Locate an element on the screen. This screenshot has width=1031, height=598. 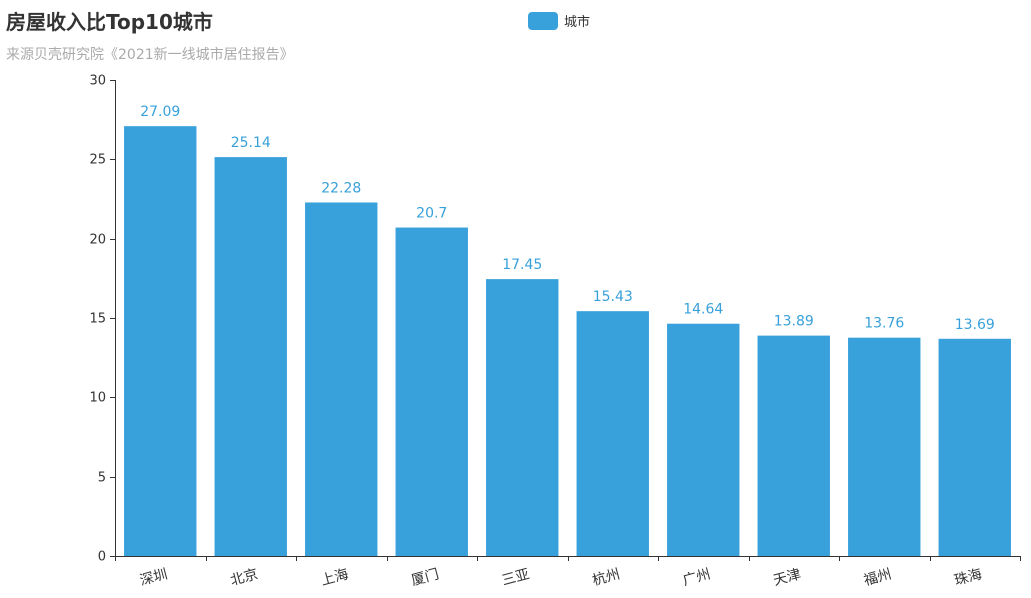
x-tick-label: 三亚 is located at coordinates (515, 577).